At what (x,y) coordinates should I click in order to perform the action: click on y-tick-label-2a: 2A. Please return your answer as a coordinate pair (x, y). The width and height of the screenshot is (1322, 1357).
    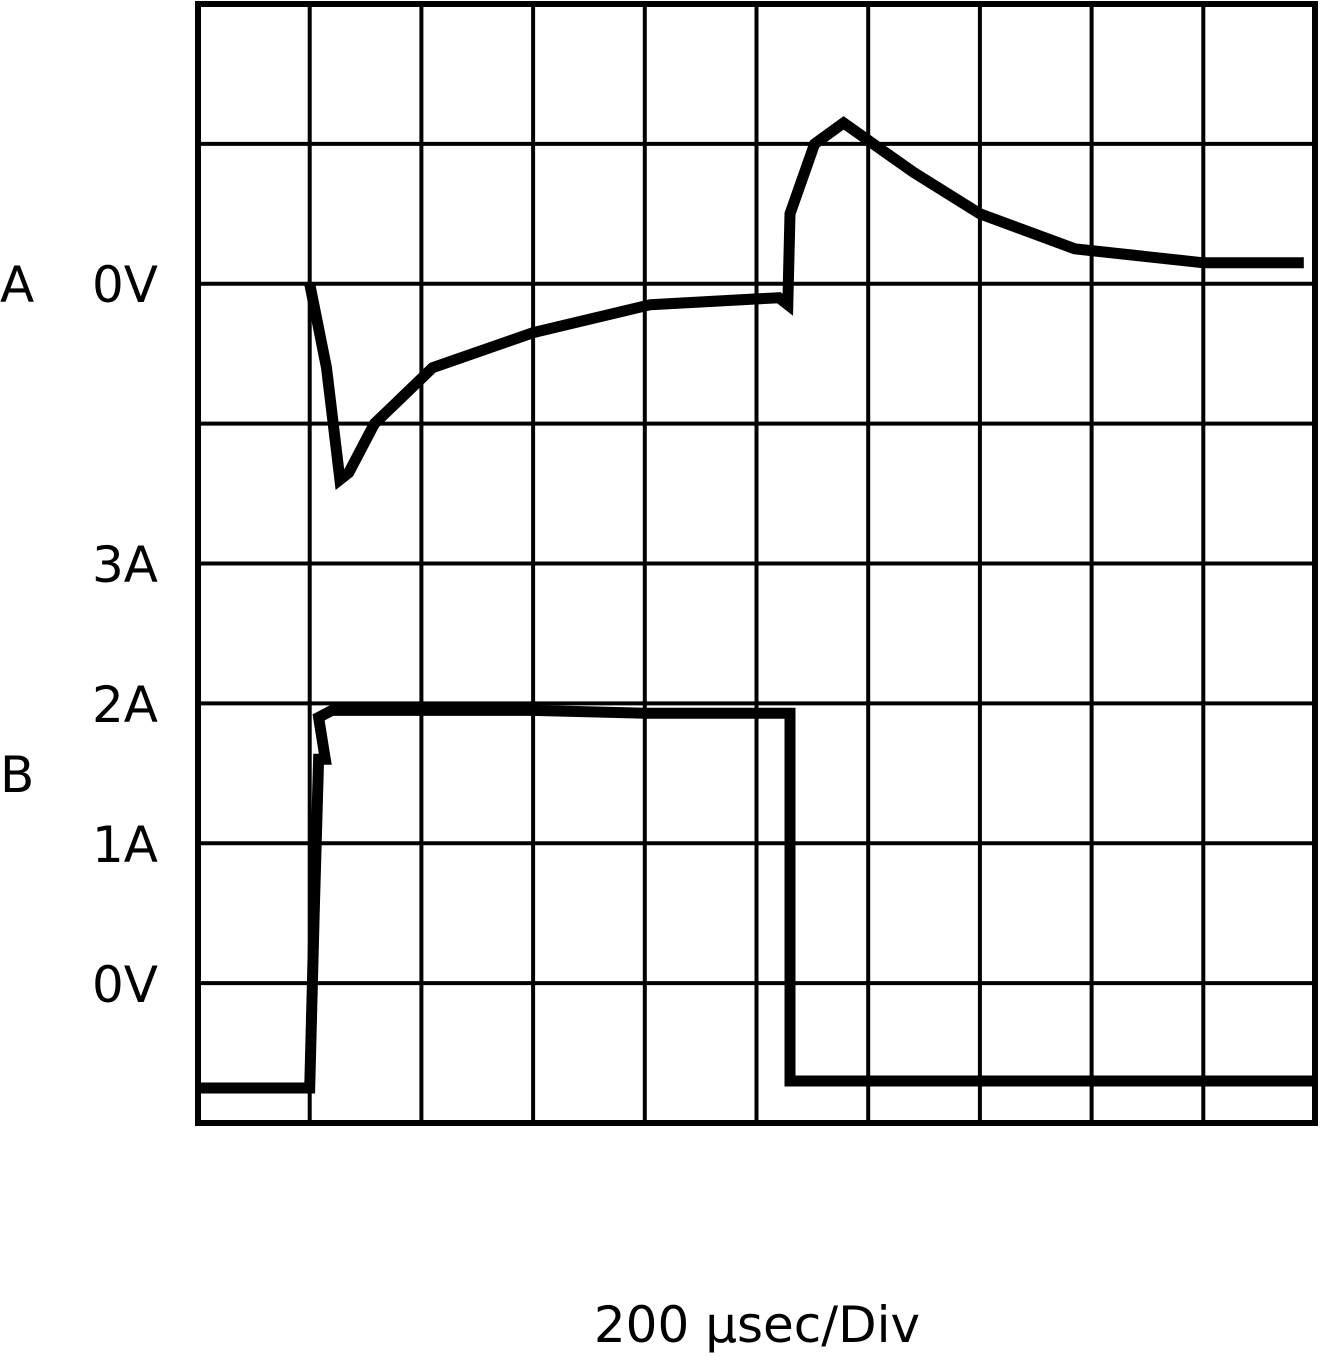
    Looking at the image, I should click on (125, 705).